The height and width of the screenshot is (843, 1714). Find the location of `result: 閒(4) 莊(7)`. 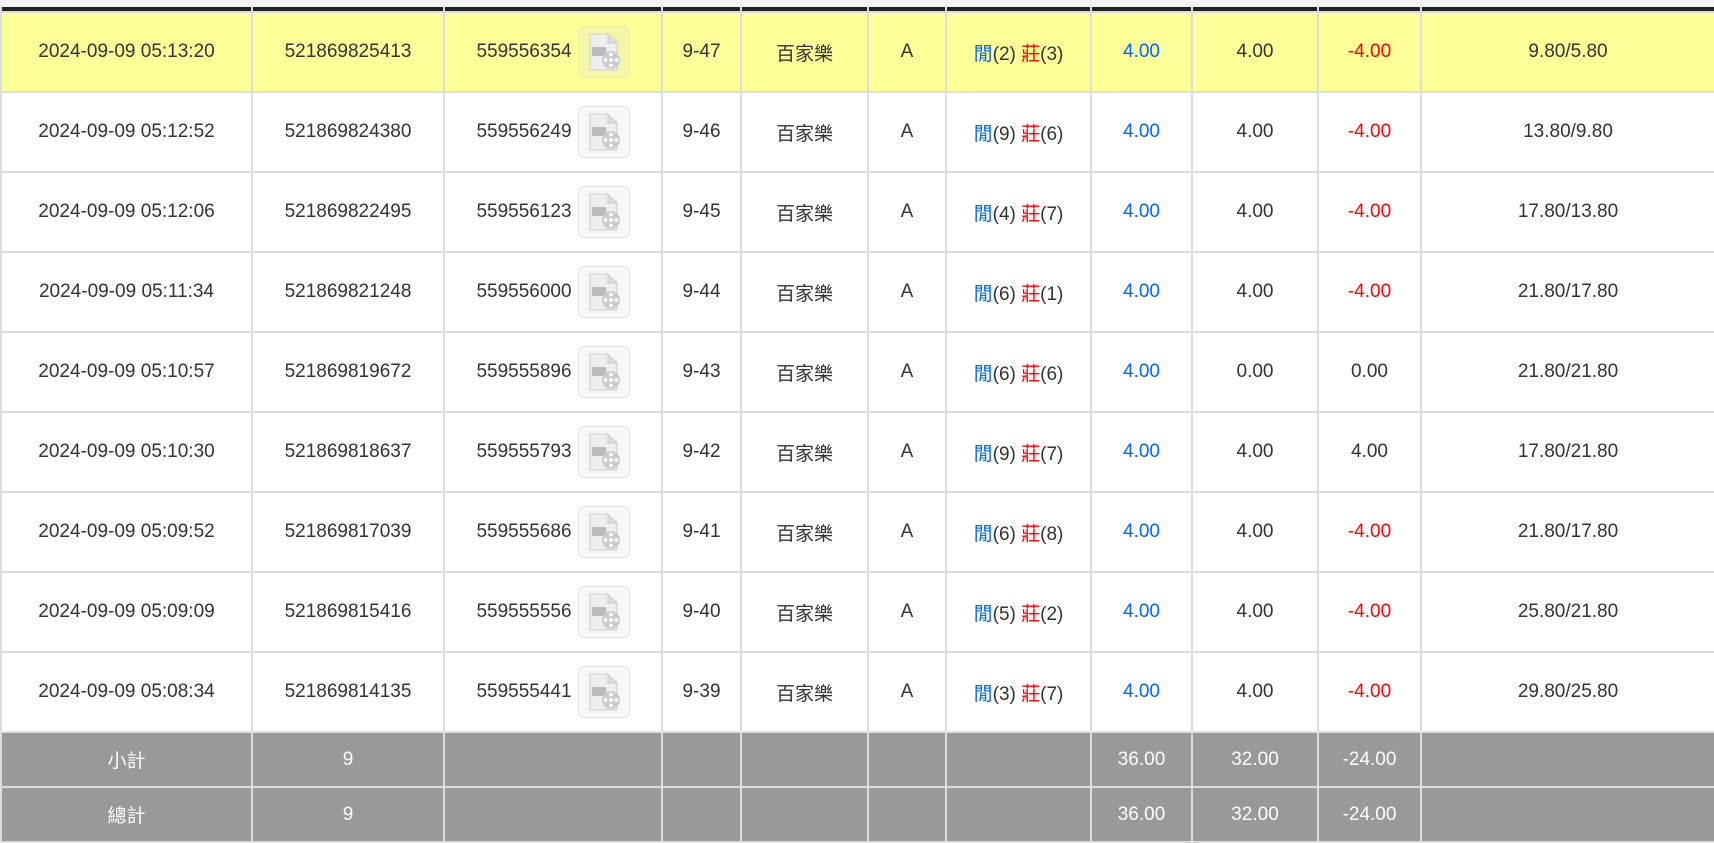

result: 閒(4) 莊(7) is located at coordinates (1018, 212).